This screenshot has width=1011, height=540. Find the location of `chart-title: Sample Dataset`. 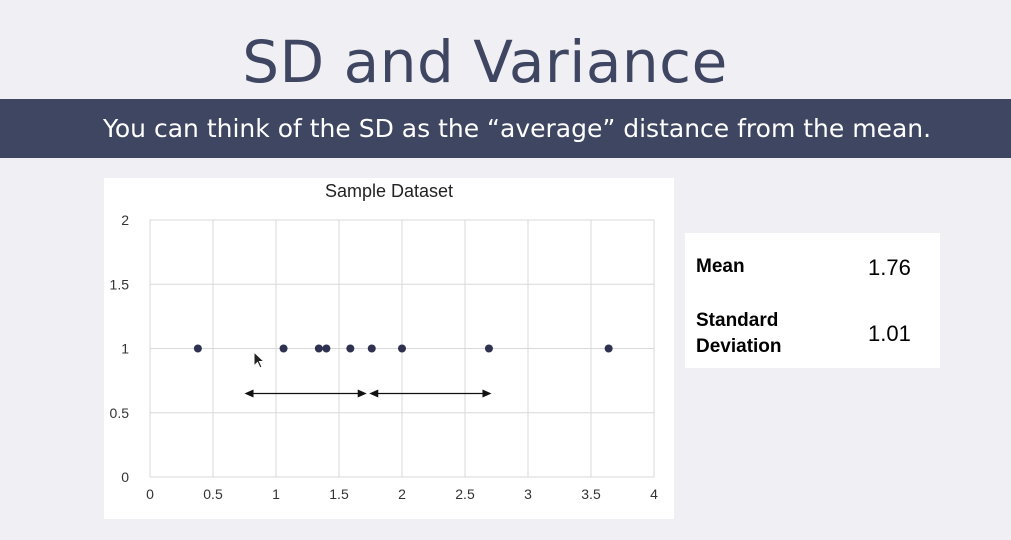

chart-title: Sample Dataset is located at coordinates (389, 191).